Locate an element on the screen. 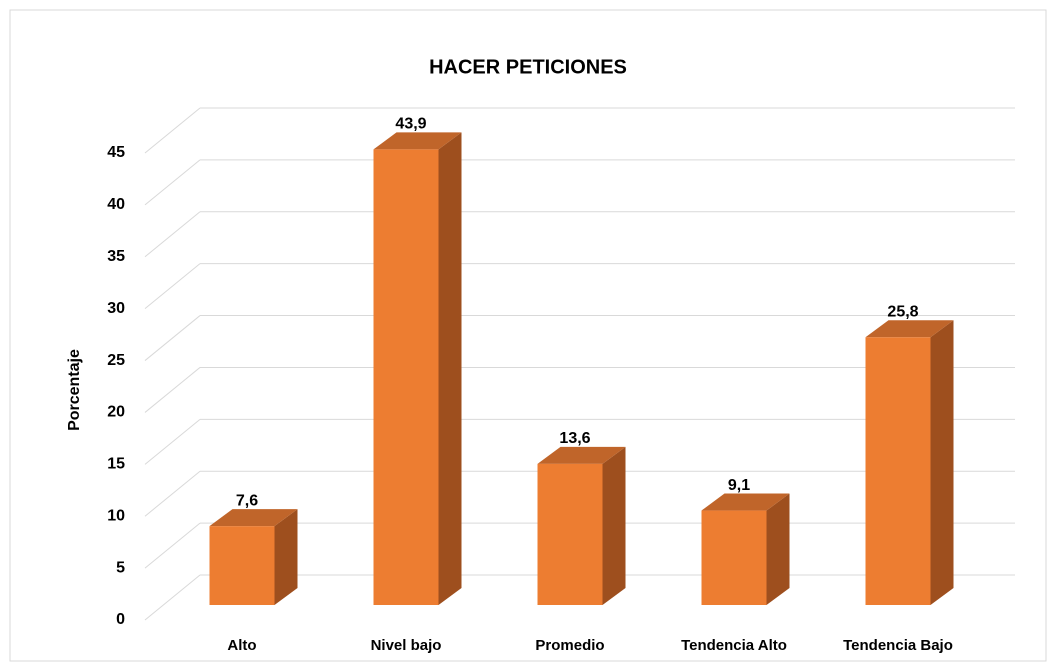 This screenshot has height=671, width=1056. y-tick-label: 0 is located at coordinates (120, 619).